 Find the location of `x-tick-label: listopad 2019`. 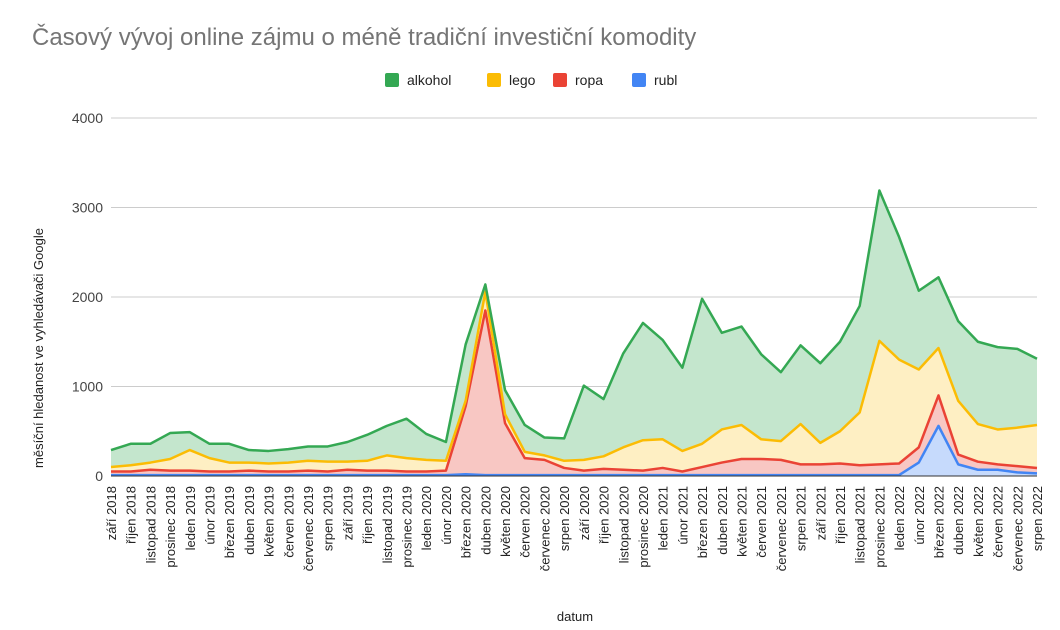

x-tick-label: listopad 2019 is located at coordinates (387, 524).